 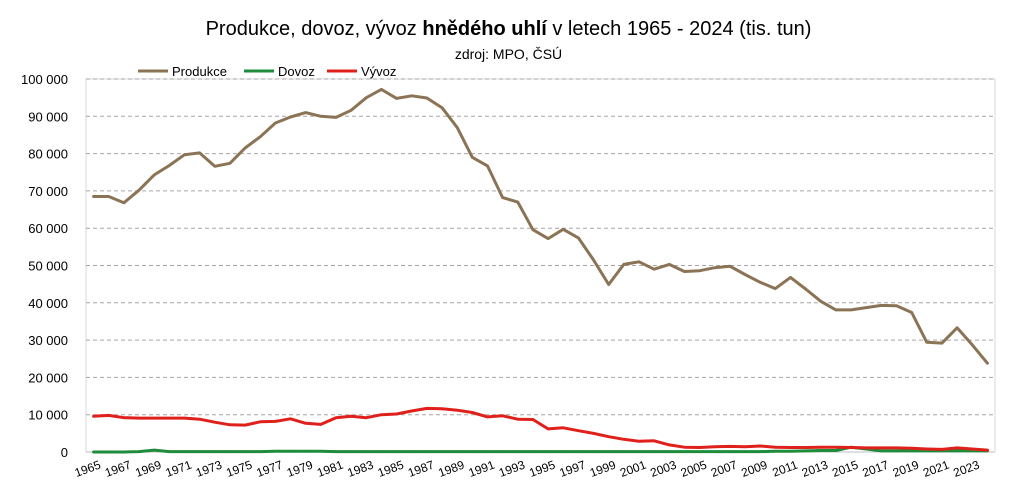 What do you see at coordinates (482, 469) in the screenshot?
I see `x-tick-label: 1991` at bounding box center [482, 469].